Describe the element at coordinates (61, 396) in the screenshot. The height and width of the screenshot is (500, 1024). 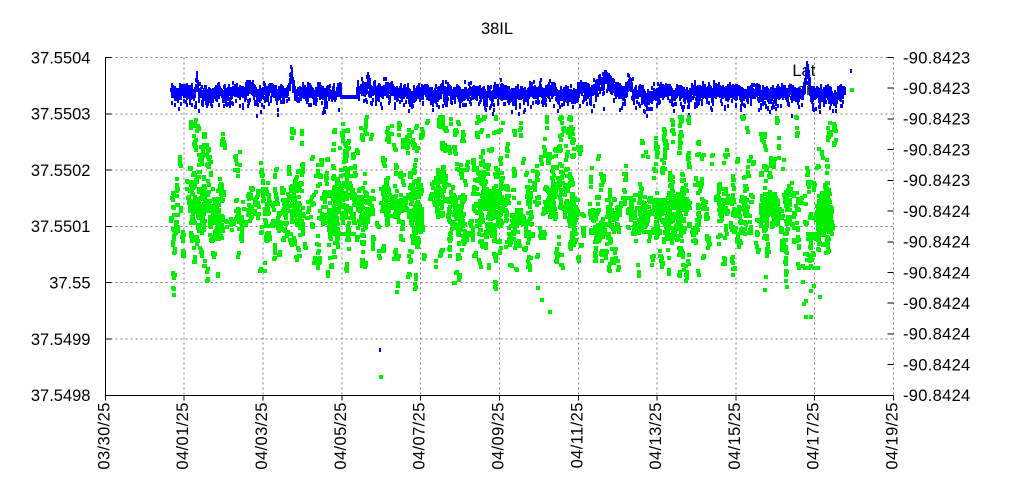
I see `svg-text: 37.5498` at that location.